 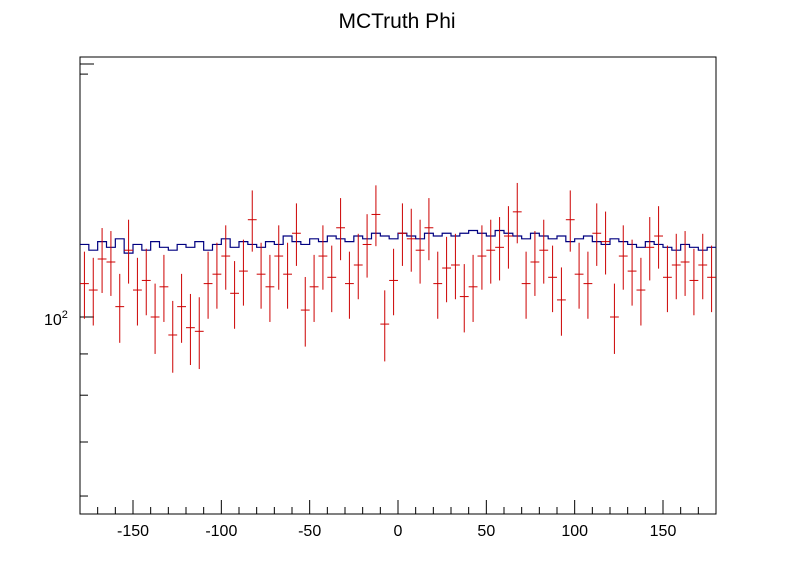 I want to click on x-tick-label: 0, so click(x=398, y=531).